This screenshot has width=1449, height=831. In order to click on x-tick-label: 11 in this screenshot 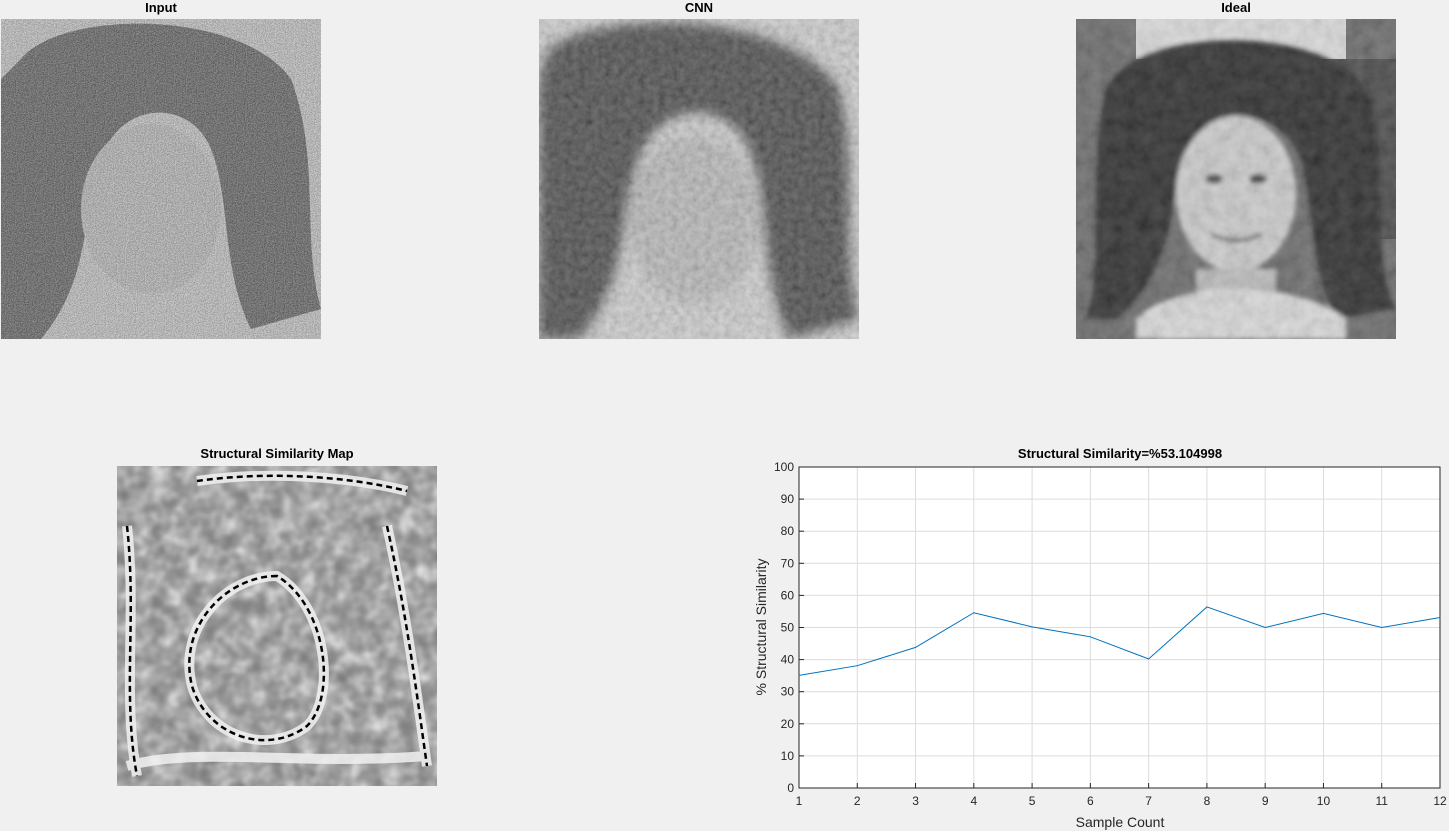, I will do `click(1381, 801)`.